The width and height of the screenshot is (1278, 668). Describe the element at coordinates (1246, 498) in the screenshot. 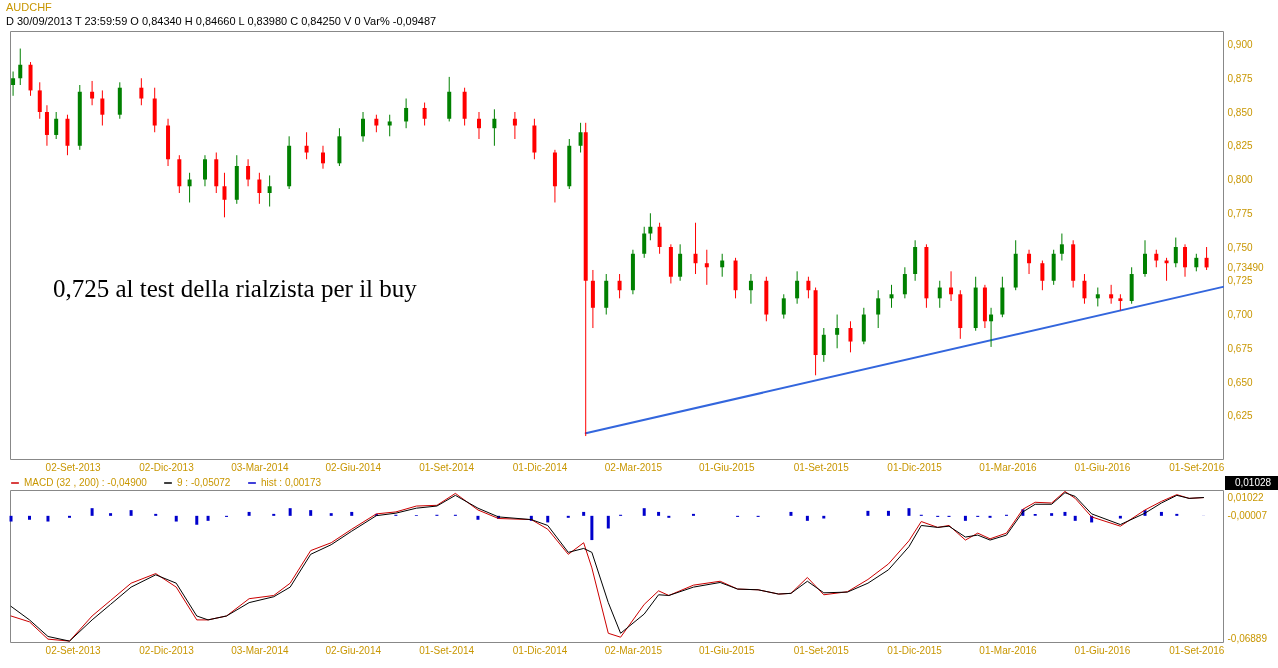

I see `y-tick-label: 0,01022` at that location.